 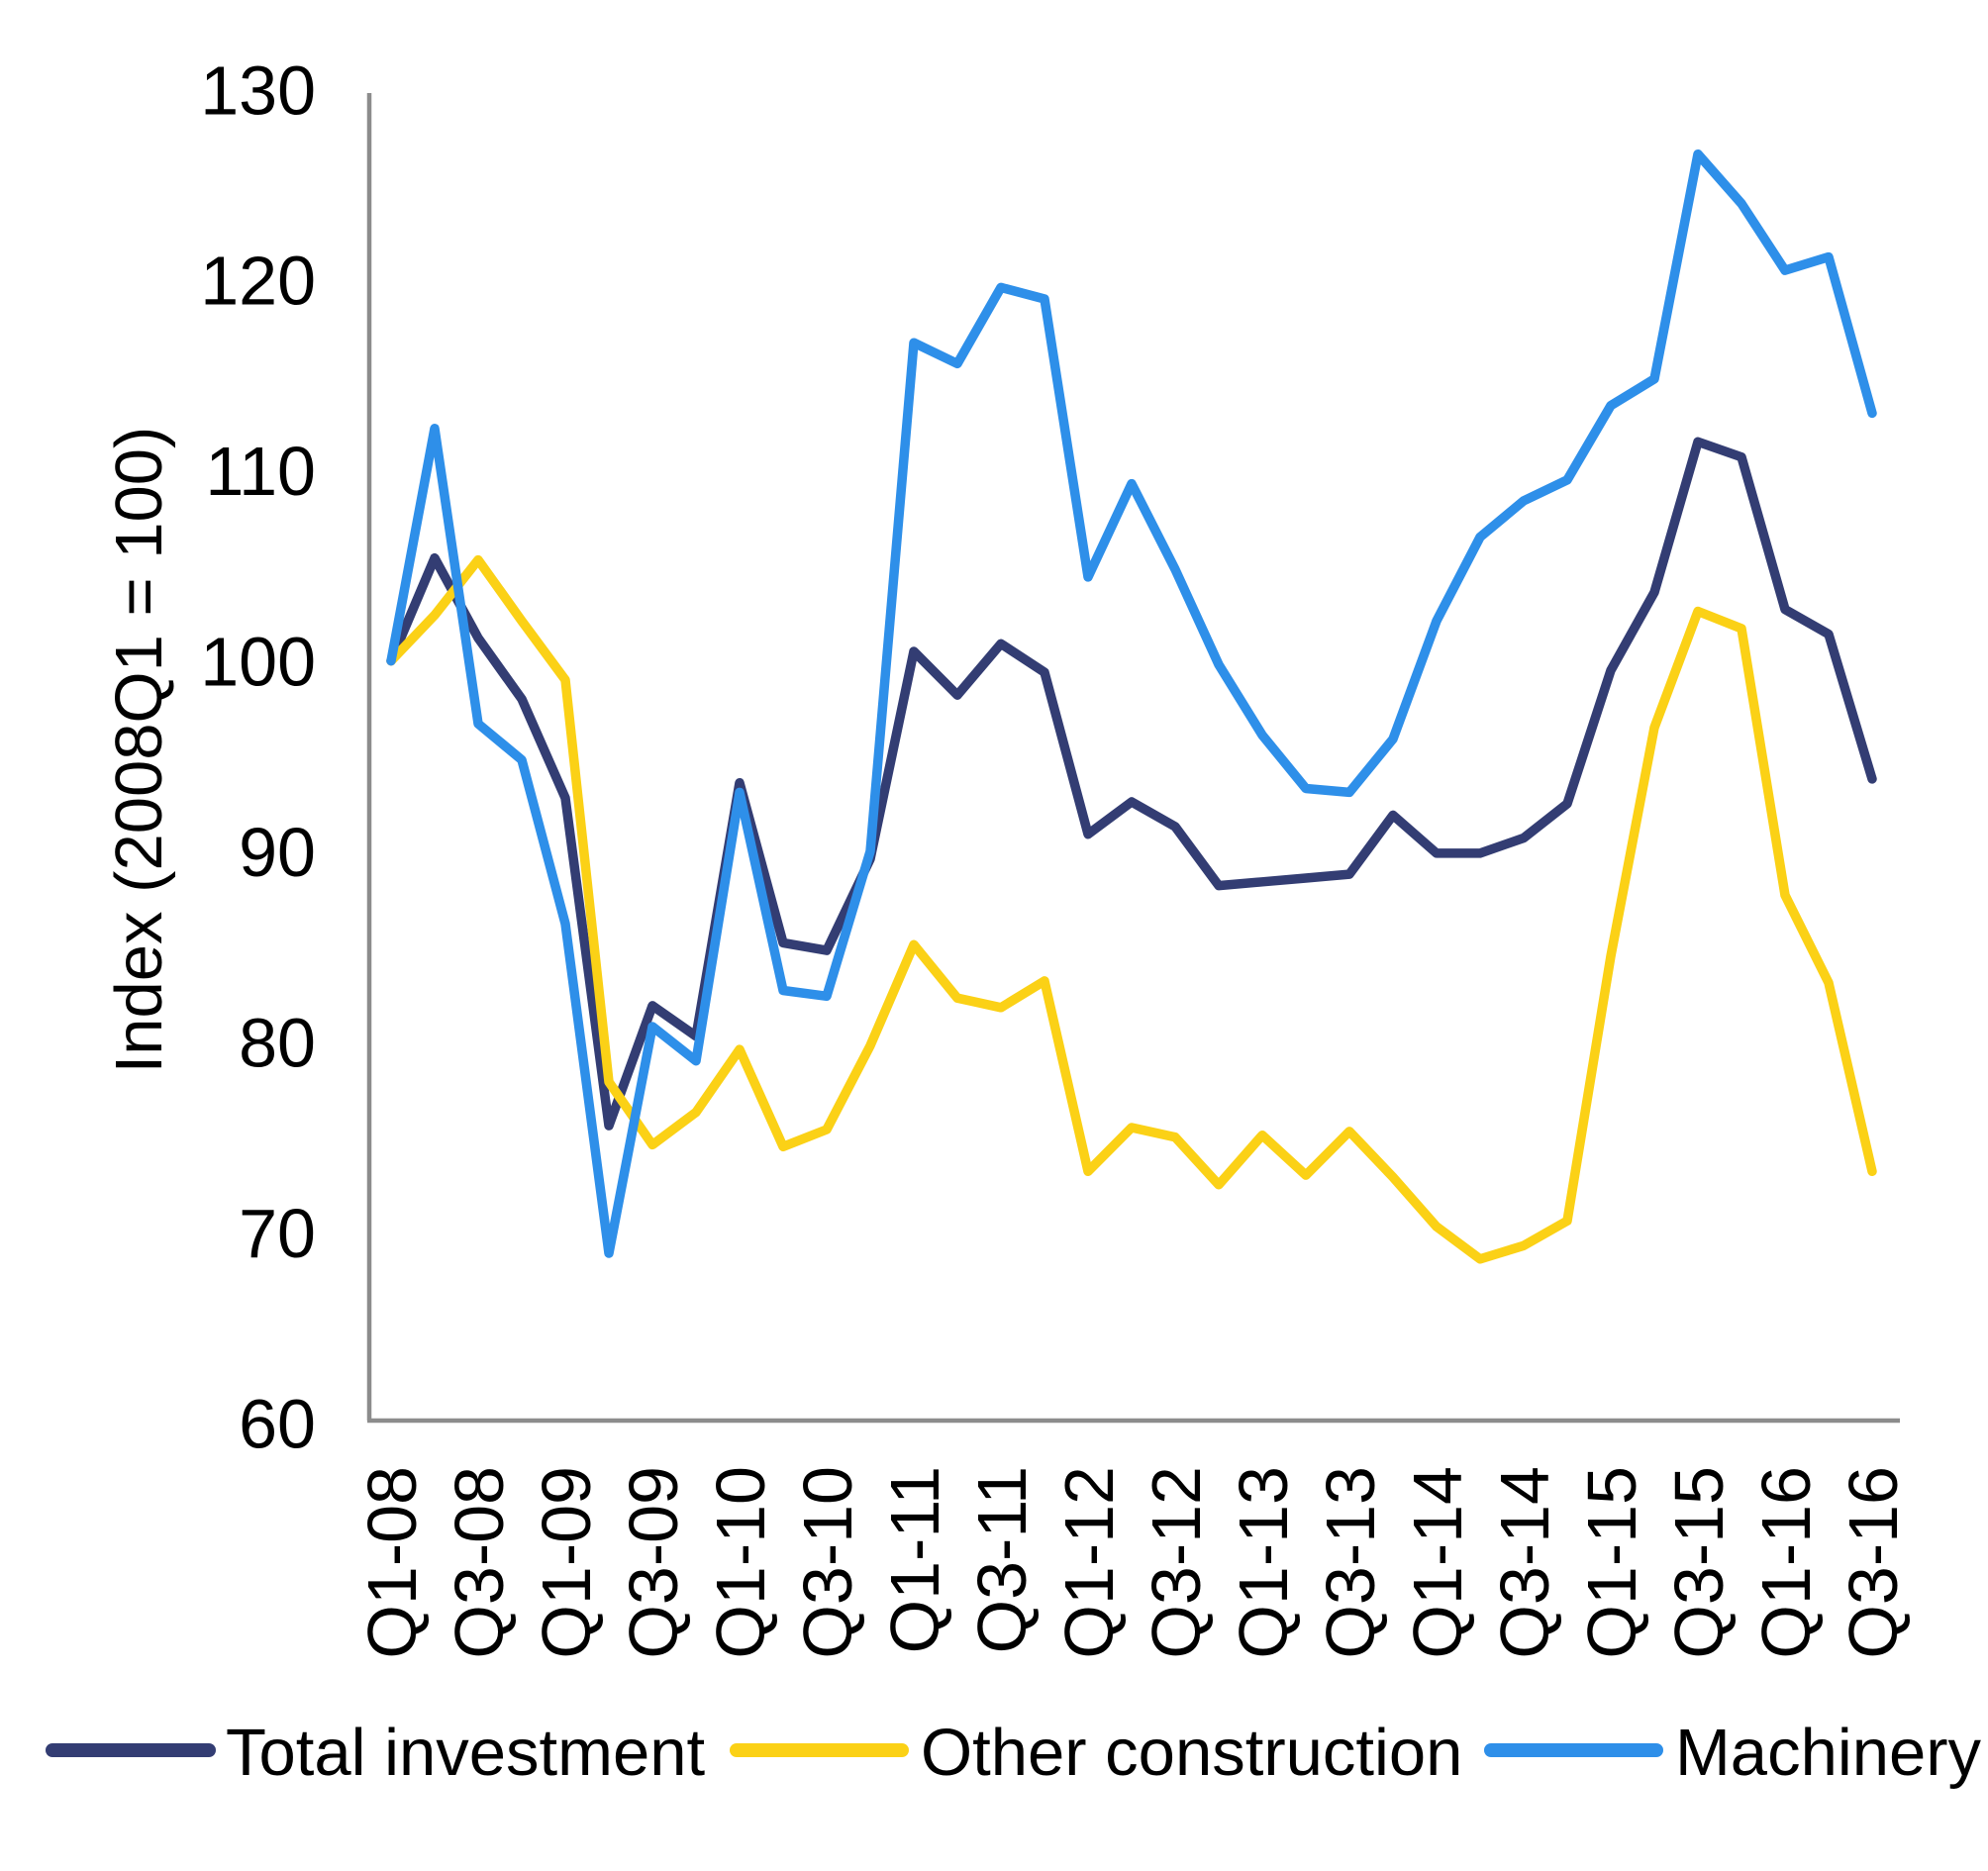 I want to click on svg-text: 60, so click(x=277, y=1423).